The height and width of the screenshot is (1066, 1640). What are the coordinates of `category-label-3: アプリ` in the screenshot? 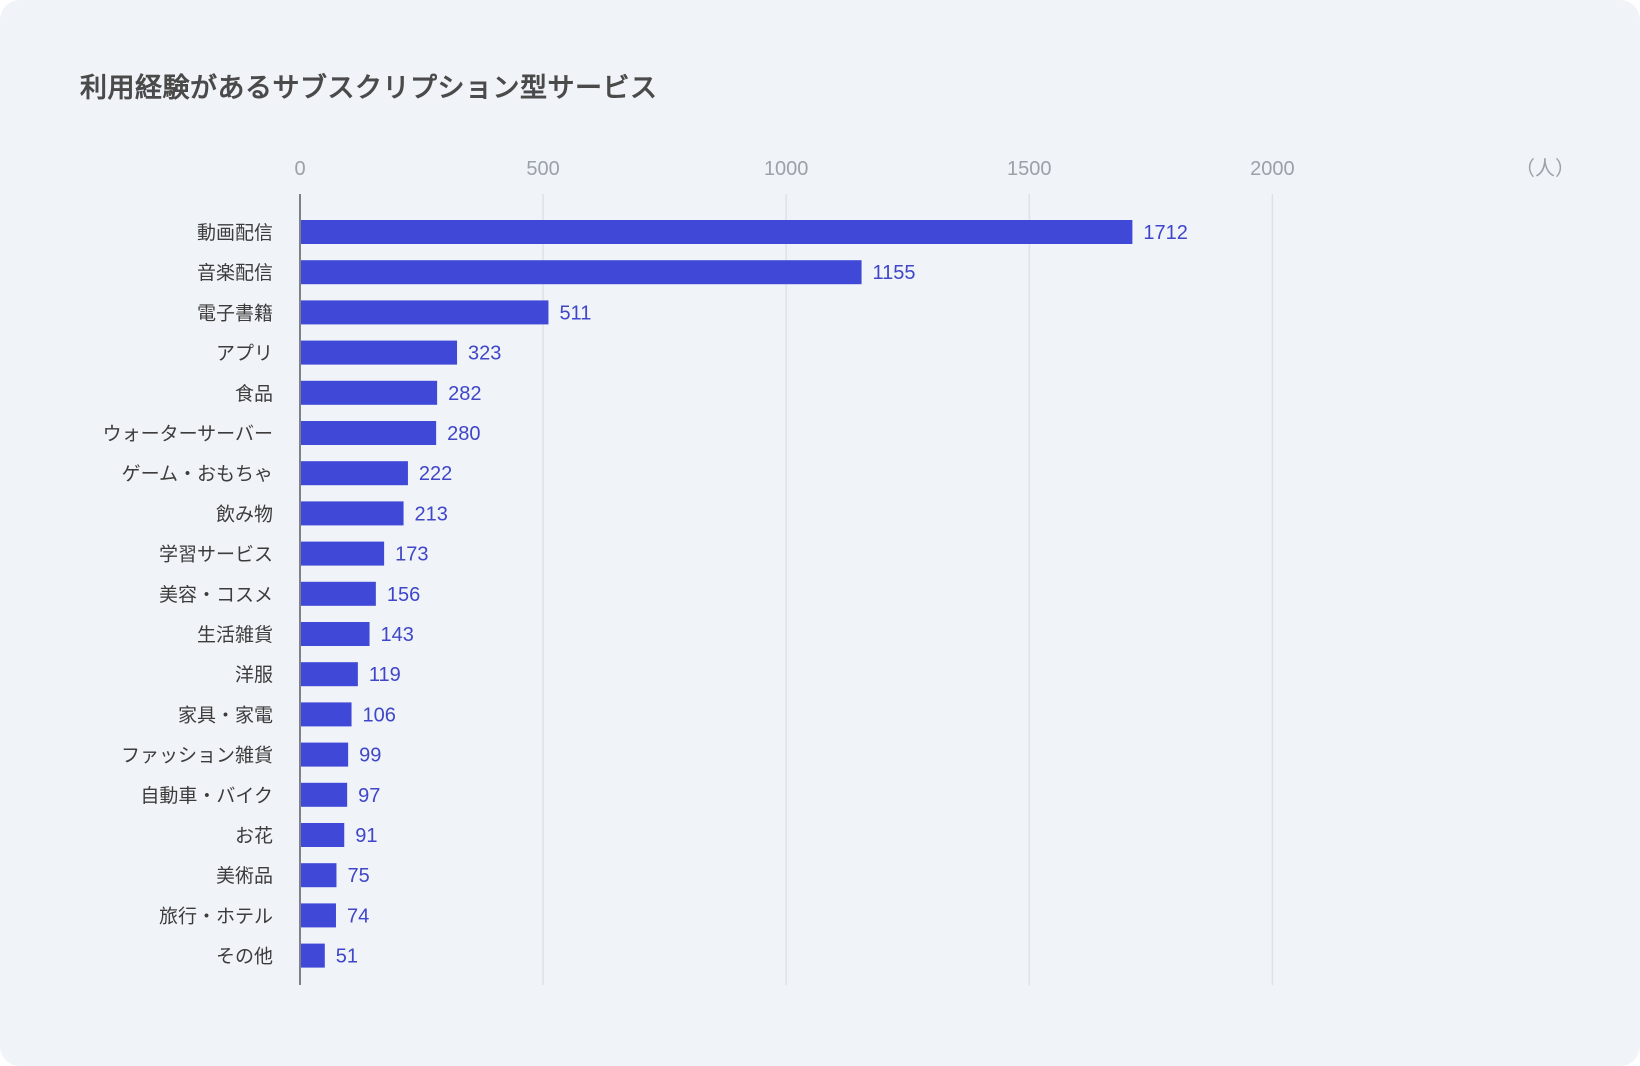 It's located at (244, 354).